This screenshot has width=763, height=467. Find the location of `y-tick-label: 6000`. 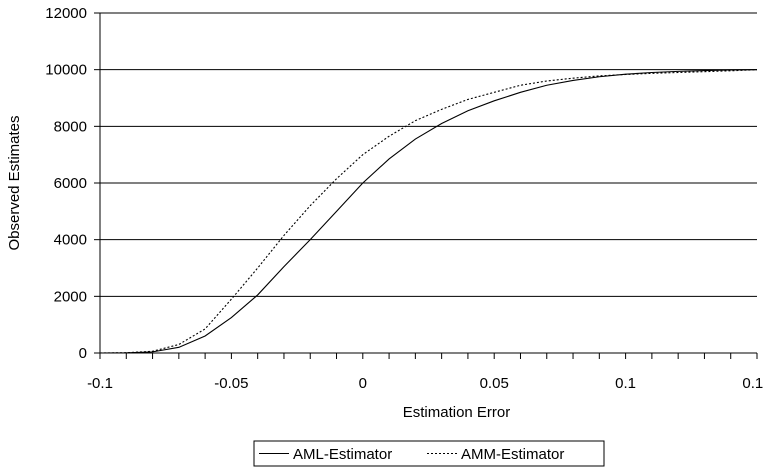

y-tick-label: 6000 is located at coordinates (70, 183).